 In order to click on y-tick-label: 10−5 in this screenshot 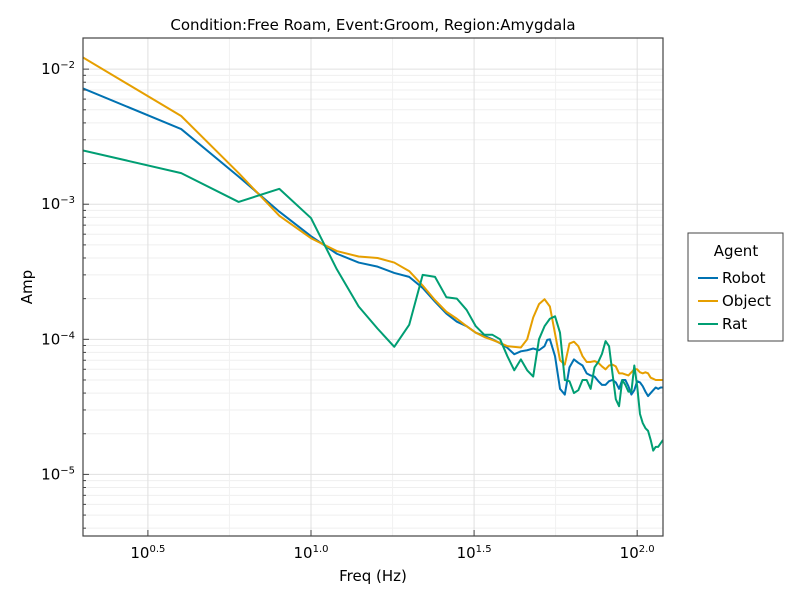, I will do `click(58, 474)`.